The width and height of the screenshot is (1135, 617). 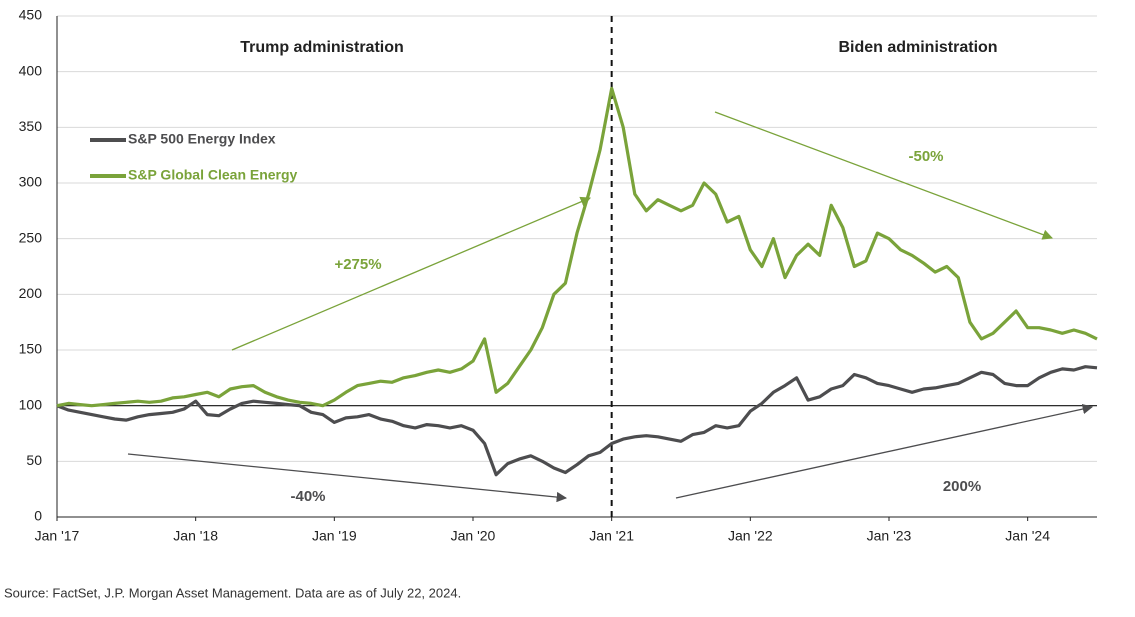 I want to click on x-tick-label: Jan '21, so click(x=611, y=536).